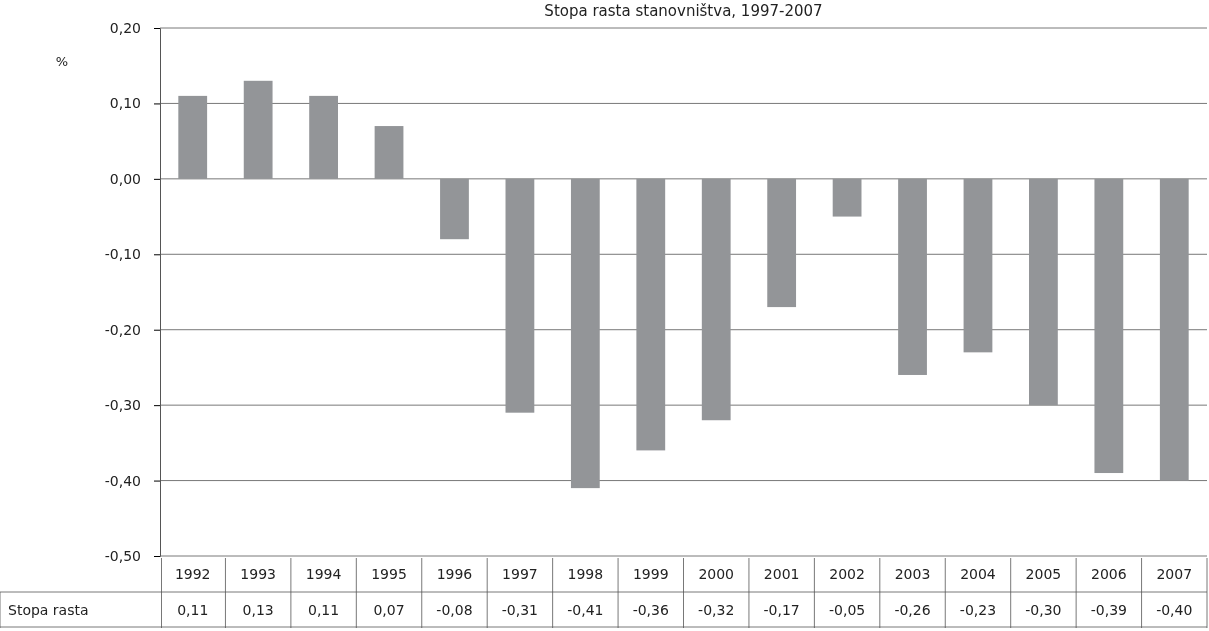  I want to click on y-tick-label: -0,50, so click(122, 555).